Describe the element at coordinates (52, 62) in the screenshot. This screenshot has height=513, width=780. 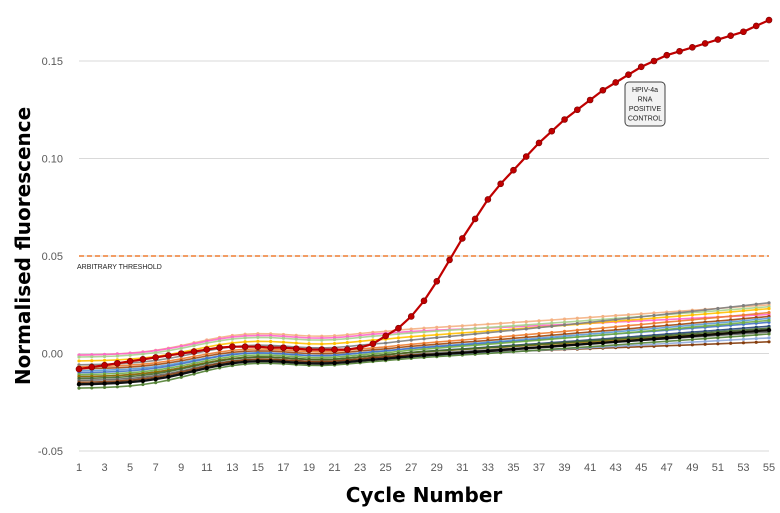
I see `y-tick-label: 0.15` at that location.